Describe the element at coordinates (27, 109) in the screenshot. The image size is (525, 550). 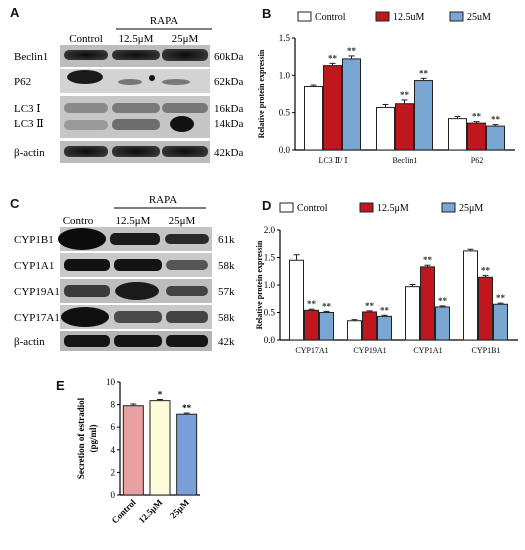
I see `blot-a-row-name: LC3 Ⅰ` at that location.